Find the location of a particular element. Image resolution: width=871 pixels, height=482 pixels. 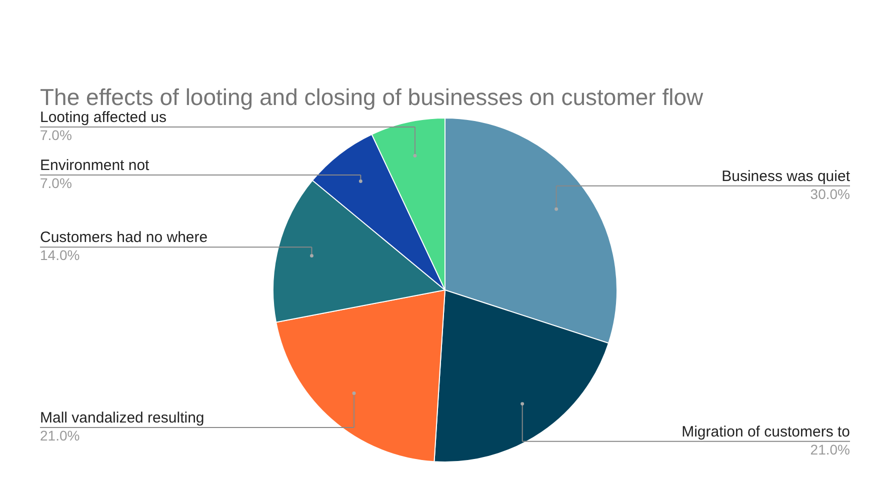

slice-label: Migration of customers to is located at coordinates (766, 431).